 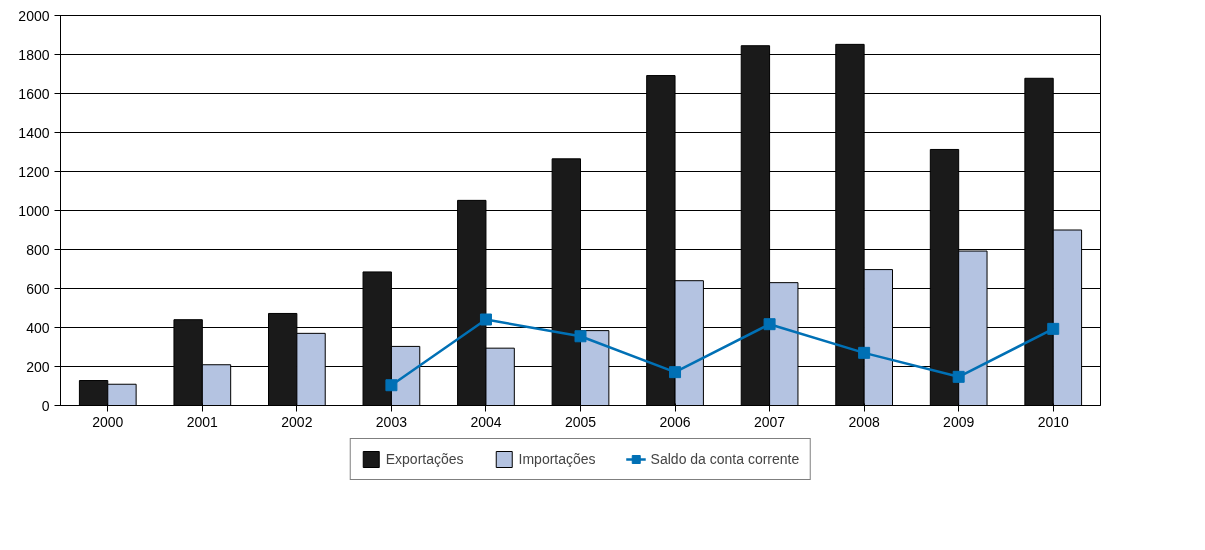 I want to click on legend-label: Exportações, so click(x=424, y=459).